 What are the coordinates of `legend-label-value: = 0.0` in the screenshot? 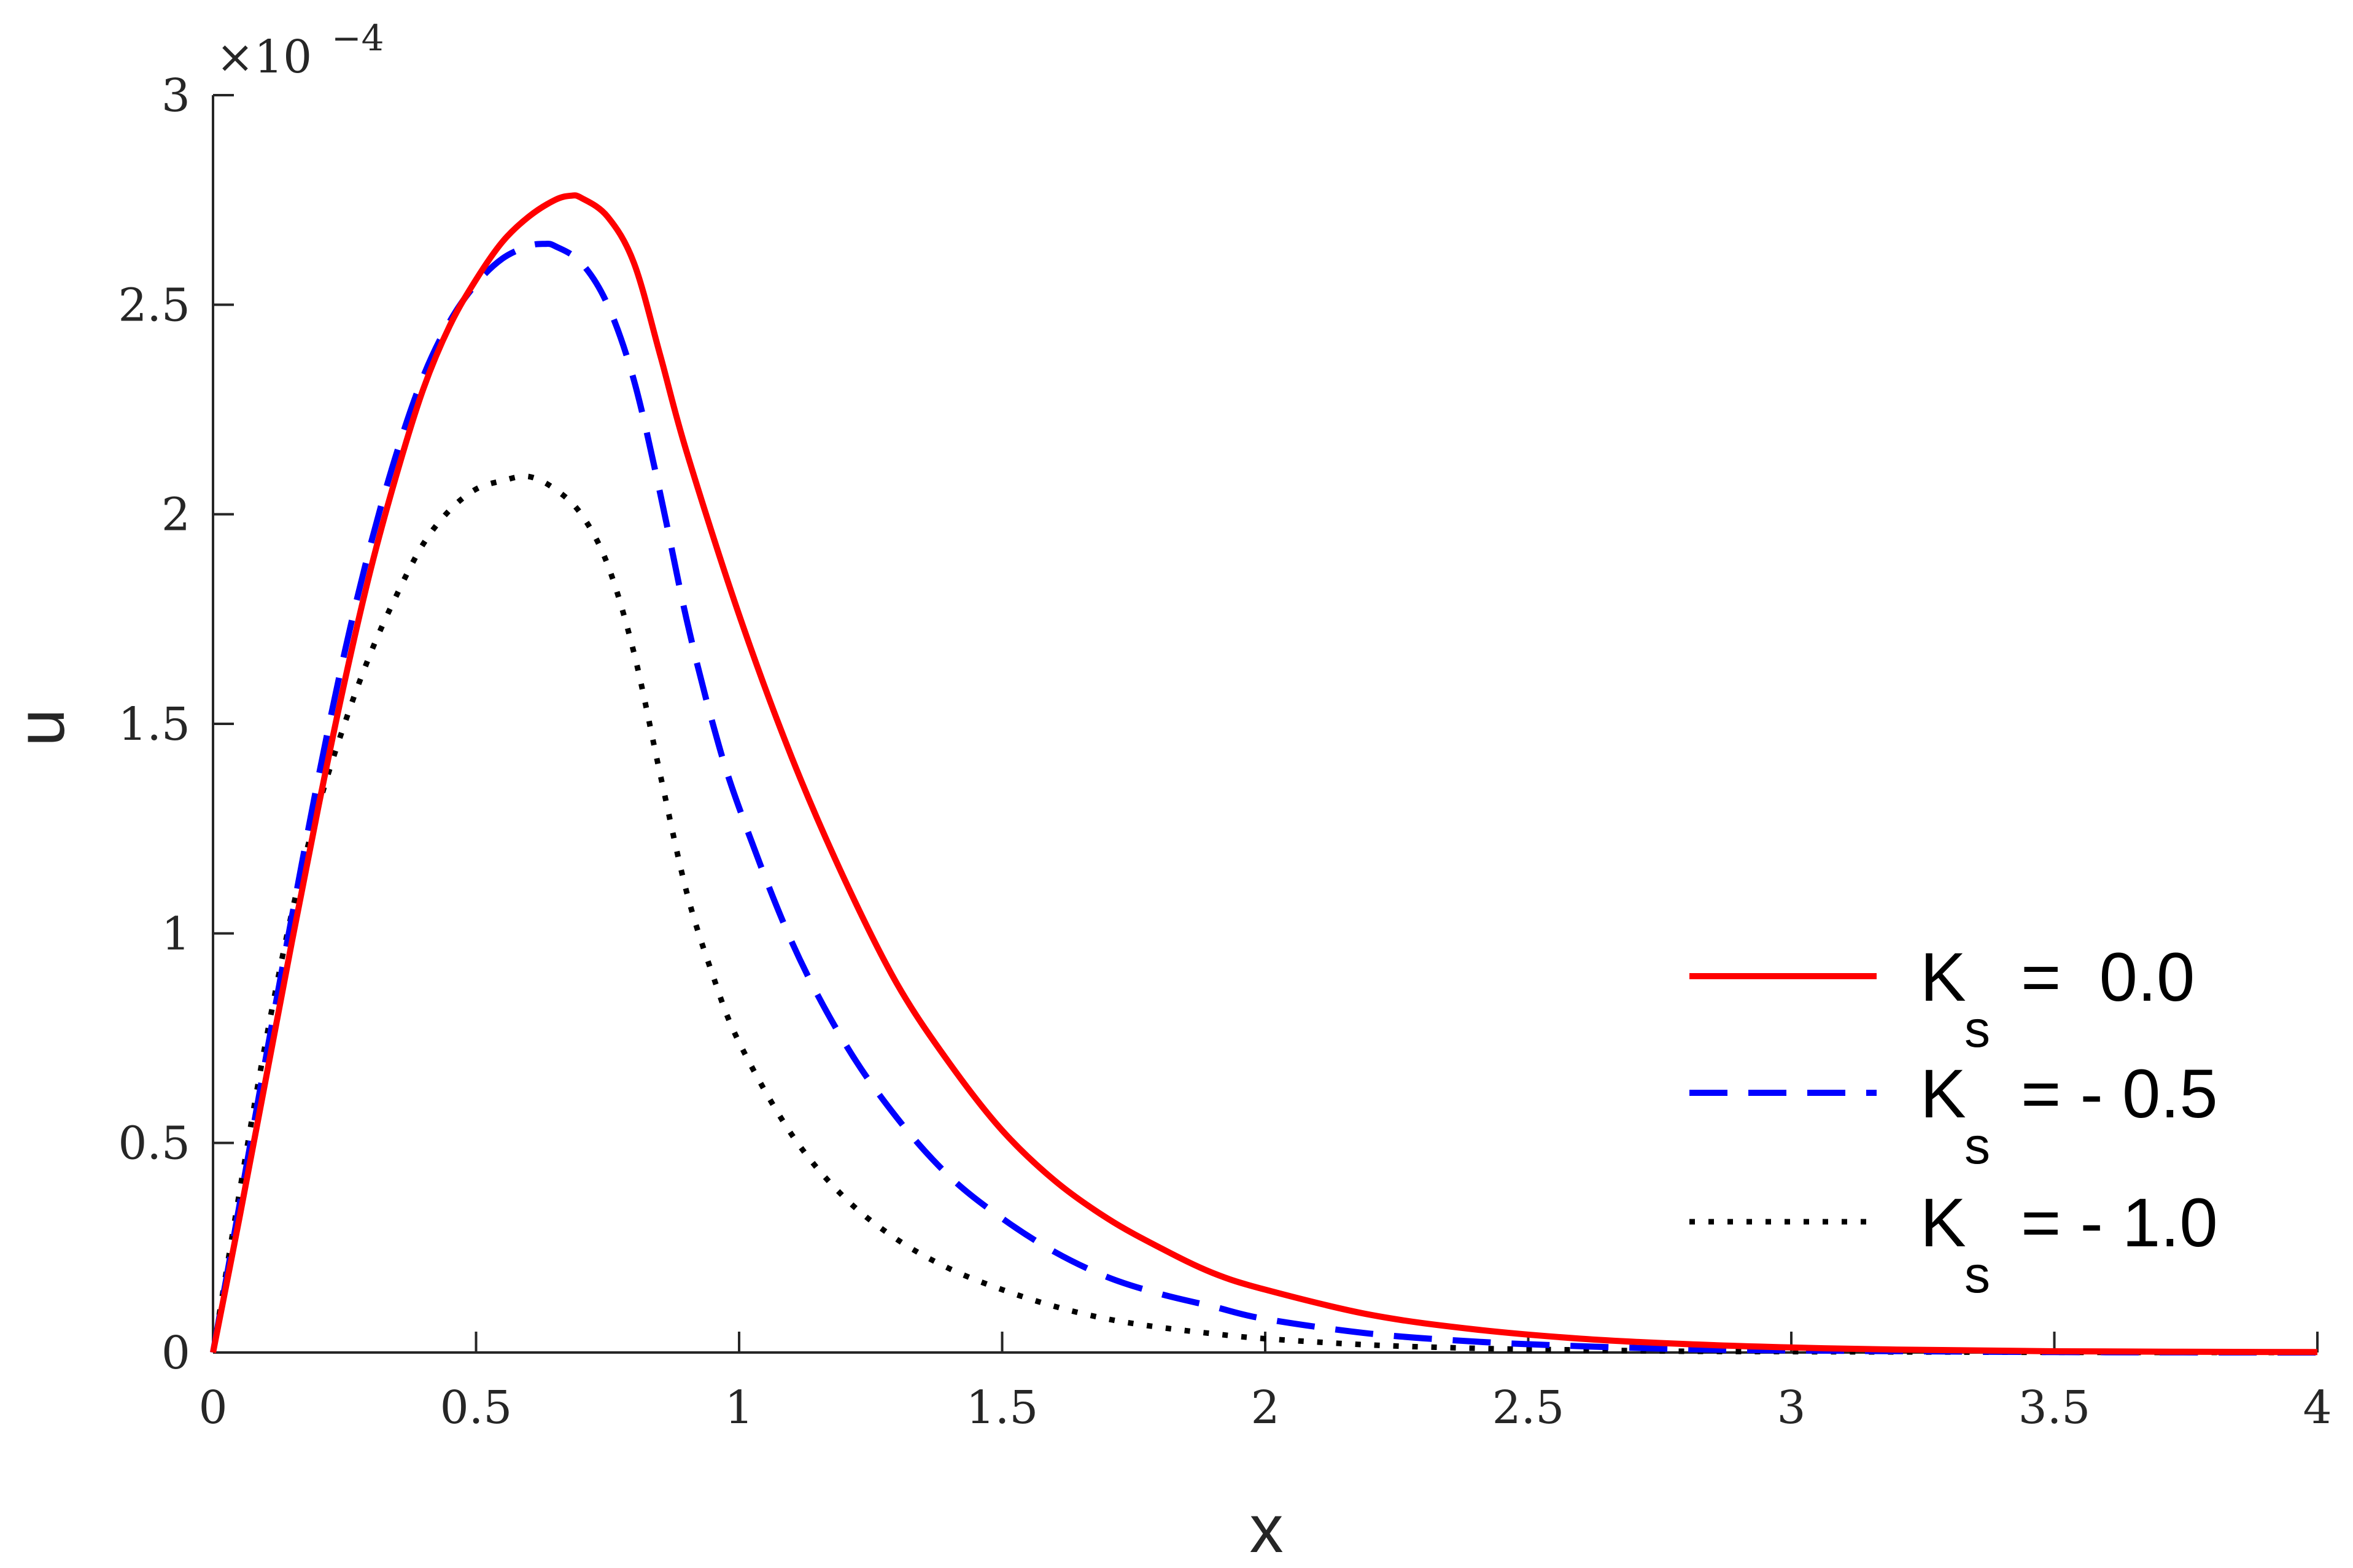 It's located at (2108, 977).